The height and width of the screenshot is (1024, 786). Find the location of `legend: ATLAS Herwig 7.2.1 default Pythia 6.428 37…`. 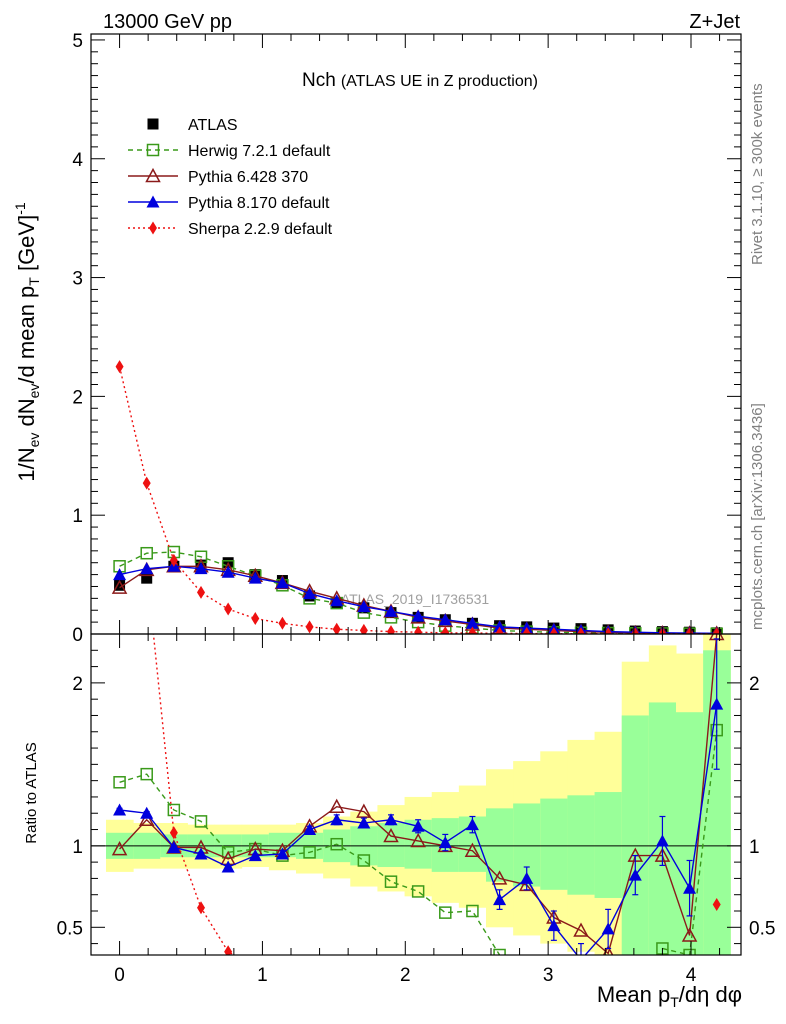

legend: ATLAS Herwig 7.2.1 default Pythia 6.428 37… is located at coordinates (230, 177).